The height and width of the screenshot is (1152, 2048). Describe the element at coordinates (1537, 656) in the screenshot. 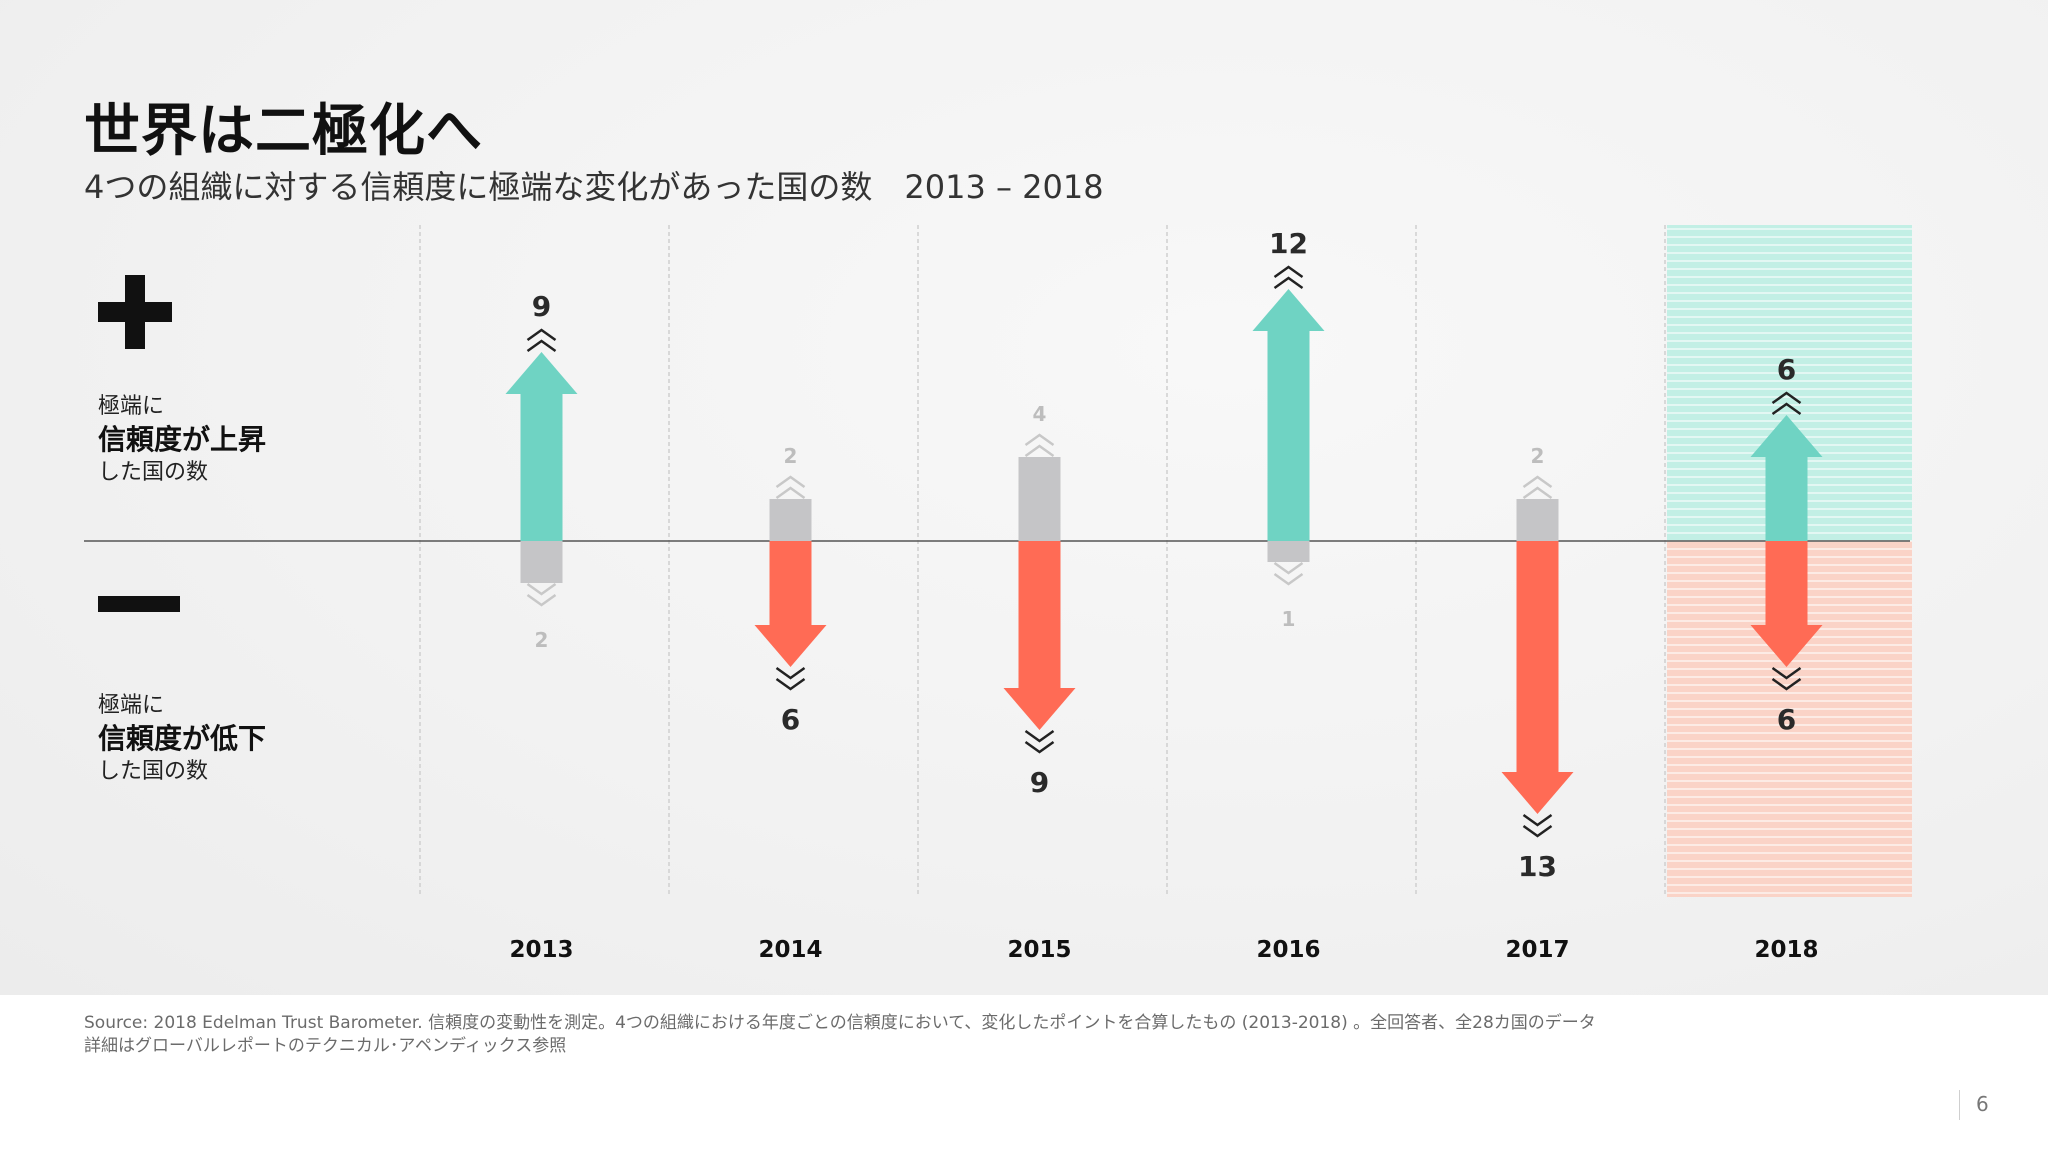

I see `decrease-arrow-2017` at that location.